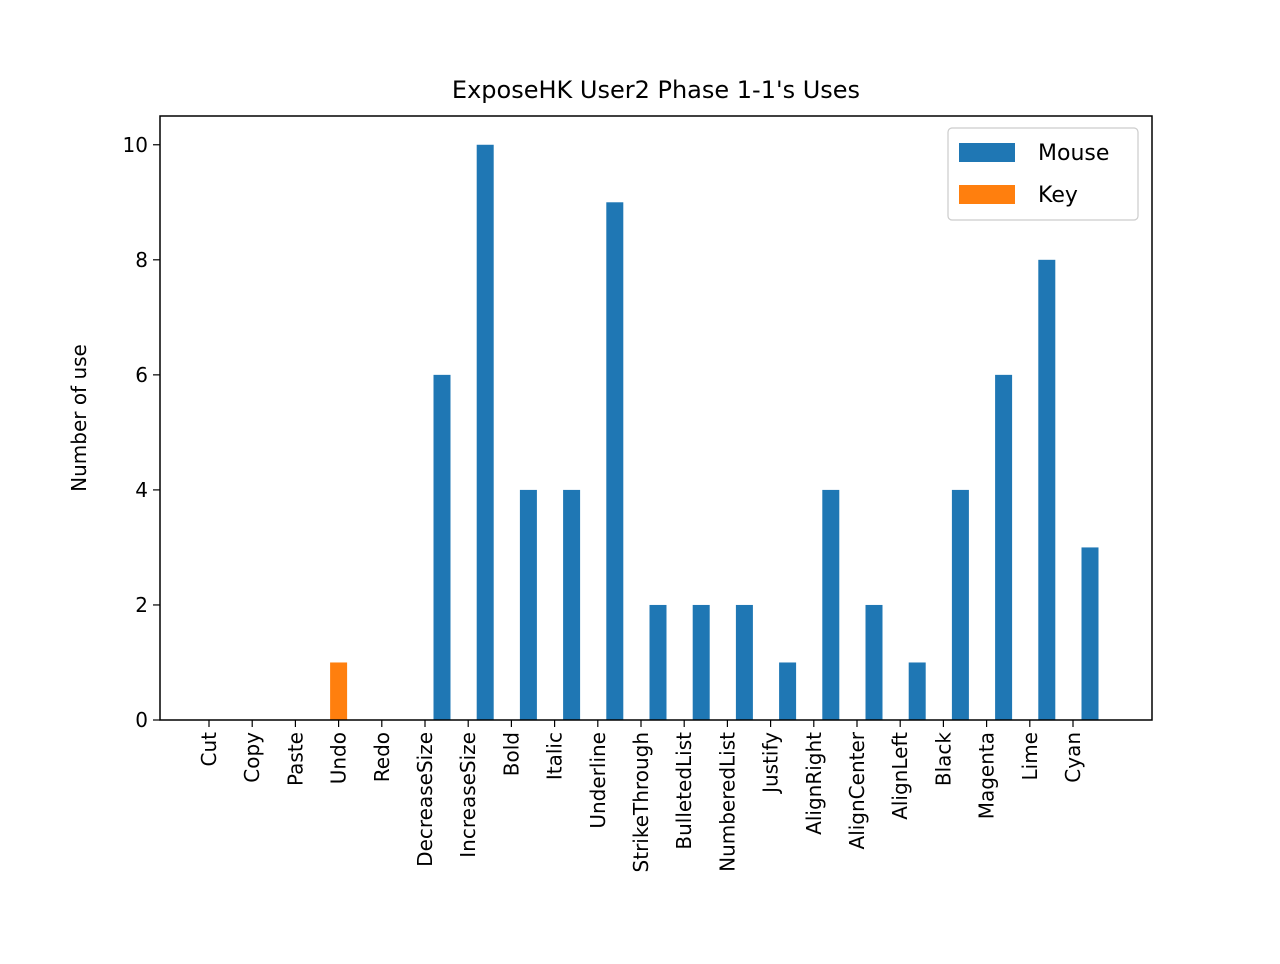 This screenshot has width=1280, height=964. Describe the element at coordinates (987, 775) in the screenshot. I see `x-tick-label: Magenta` at that location.